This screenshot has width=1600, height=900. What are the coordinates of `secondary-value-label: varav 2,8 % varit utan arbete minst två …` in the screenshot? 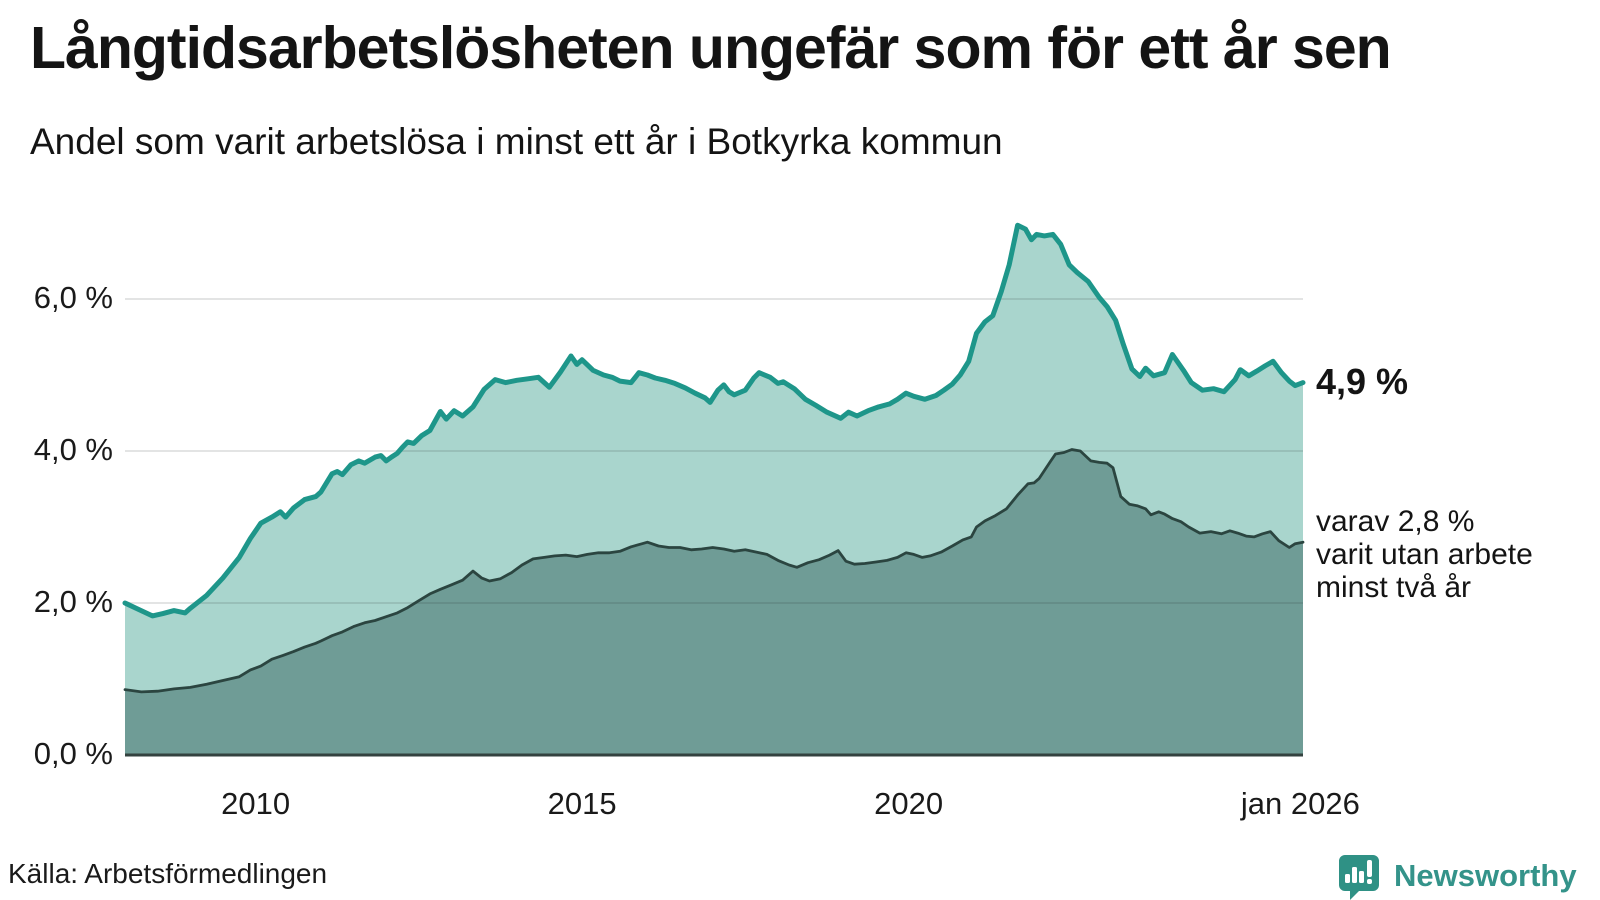 It's located at (1424, 554).